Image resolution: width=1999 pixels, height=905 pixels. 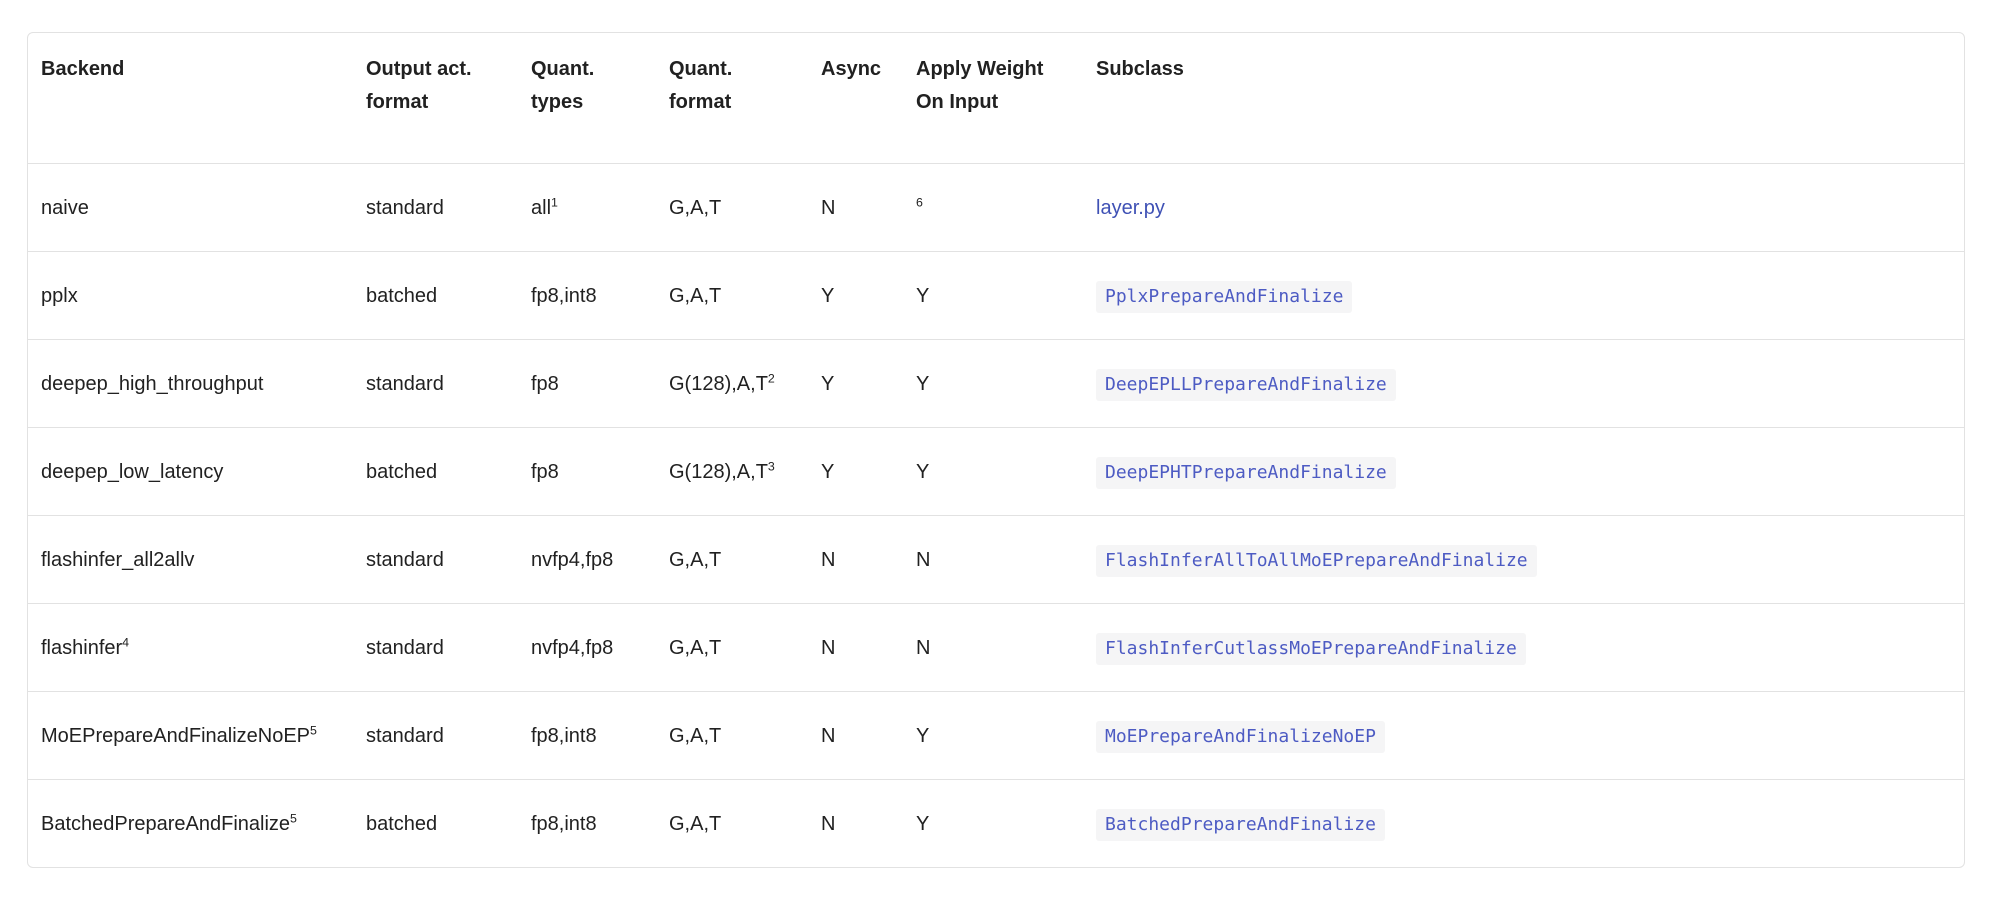 I want to click on column-header-async: Async, so click(x=851, y=69).